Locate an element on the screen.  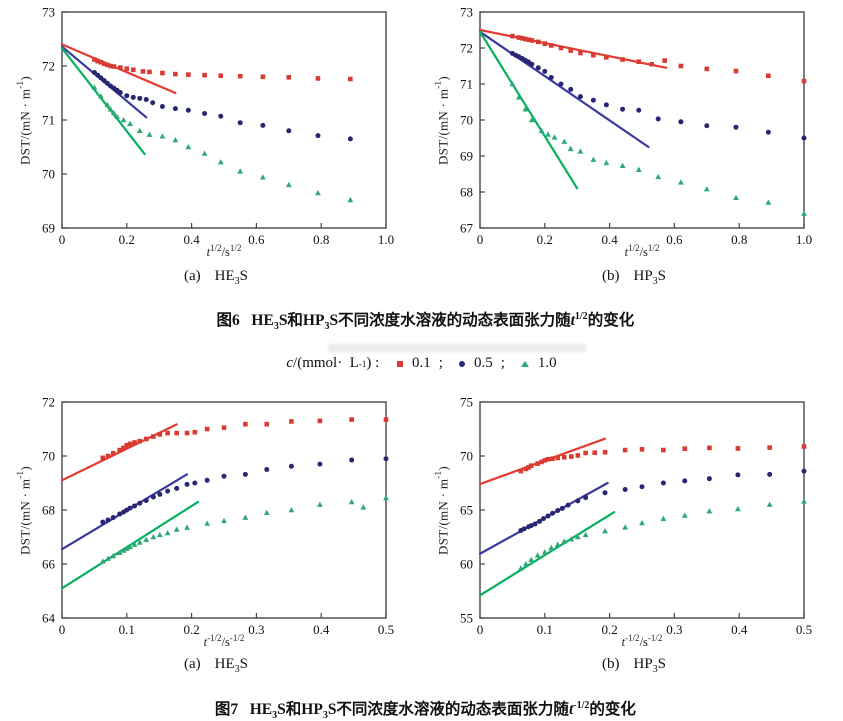
panel-tag: (b) is located at coordinates (610, 664).